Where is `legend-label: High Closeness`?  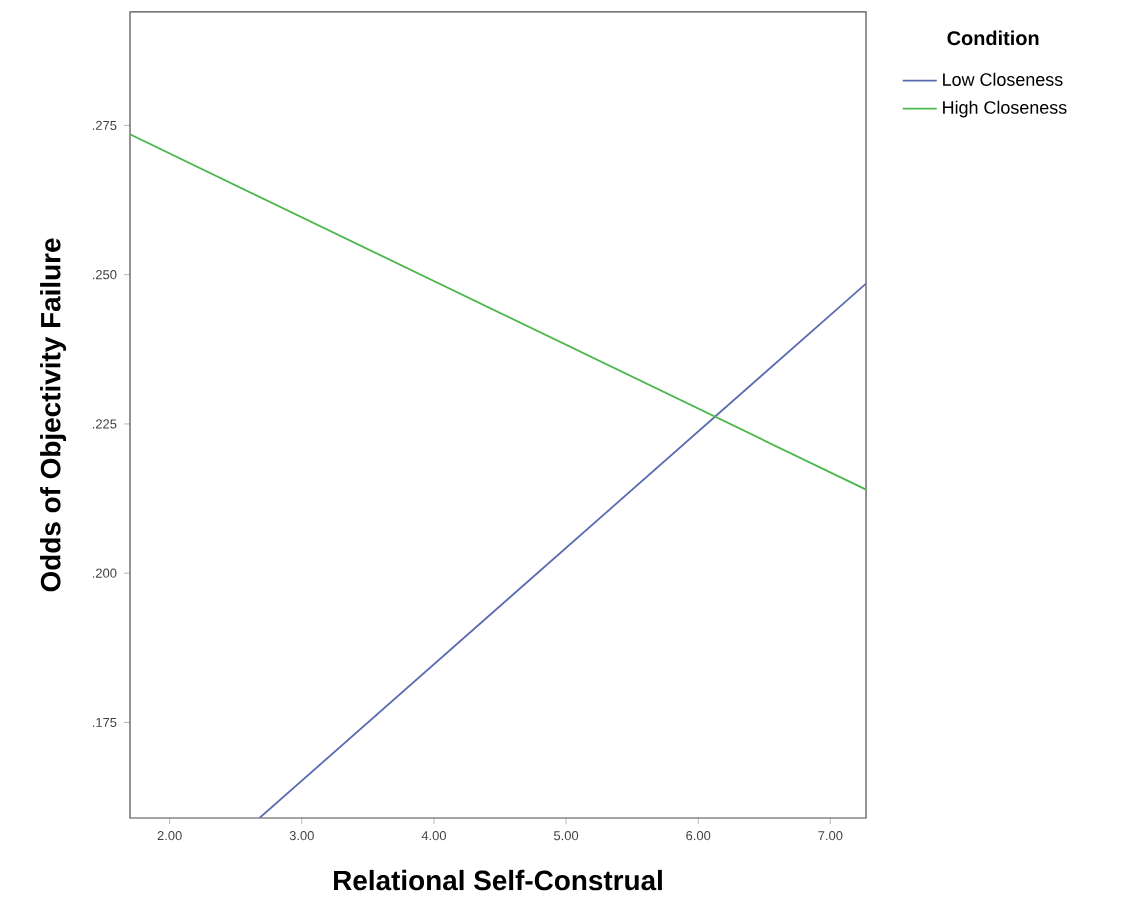 legend-label: High Closeness is located at coordinates (1005, 109).